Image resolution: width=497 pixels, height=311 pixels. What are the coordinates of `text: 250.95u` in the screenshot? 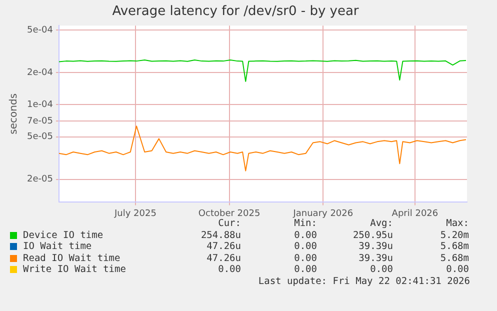 It's located at (372, 235).